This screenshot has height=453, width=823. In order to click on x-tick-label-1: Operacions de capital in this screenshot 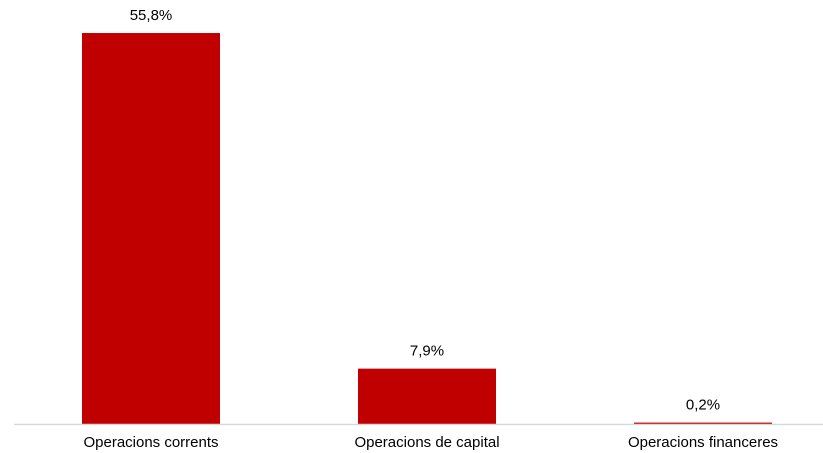, I will do `click(426, 442)`.